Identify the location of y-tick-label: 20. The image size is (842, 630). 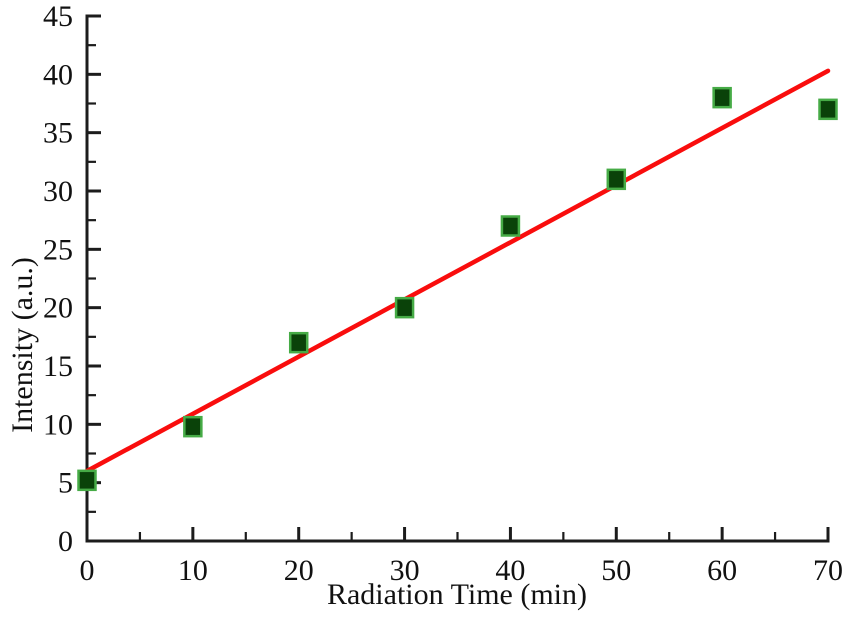
(58, 308).